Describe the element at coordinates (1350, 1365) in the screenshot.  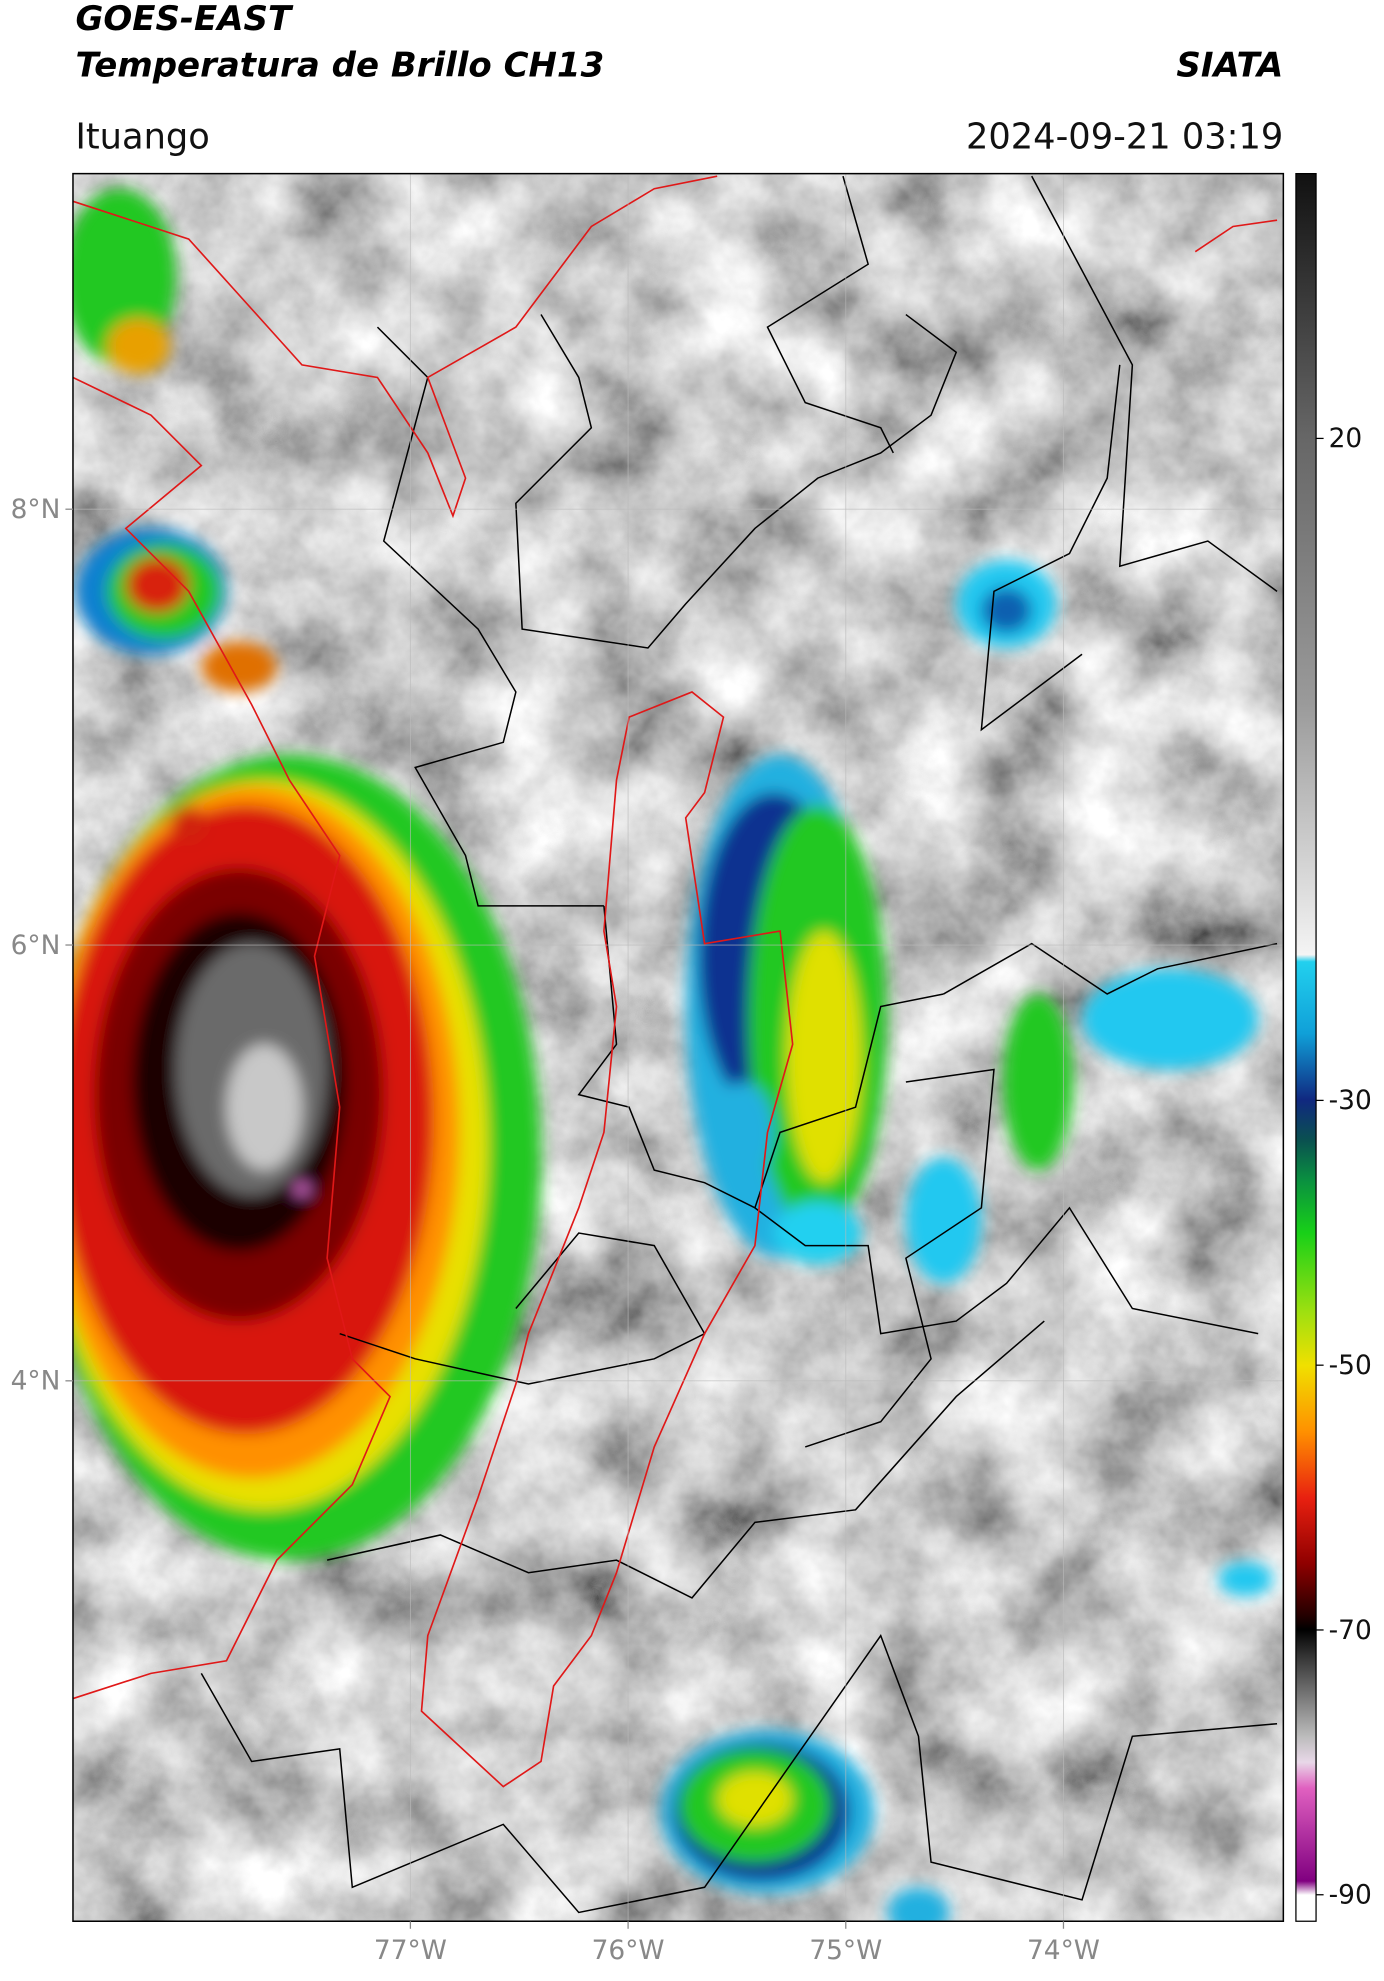
I see `colorbar-tick-label: -50` at that location.